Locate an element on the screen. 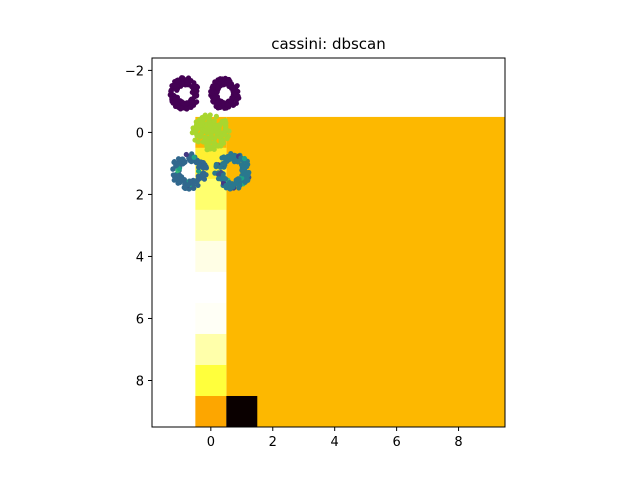 Image resolution: width=640 pixels, height=480 pixels. y-tick-label: 4 is located at coordinates (140, 257).